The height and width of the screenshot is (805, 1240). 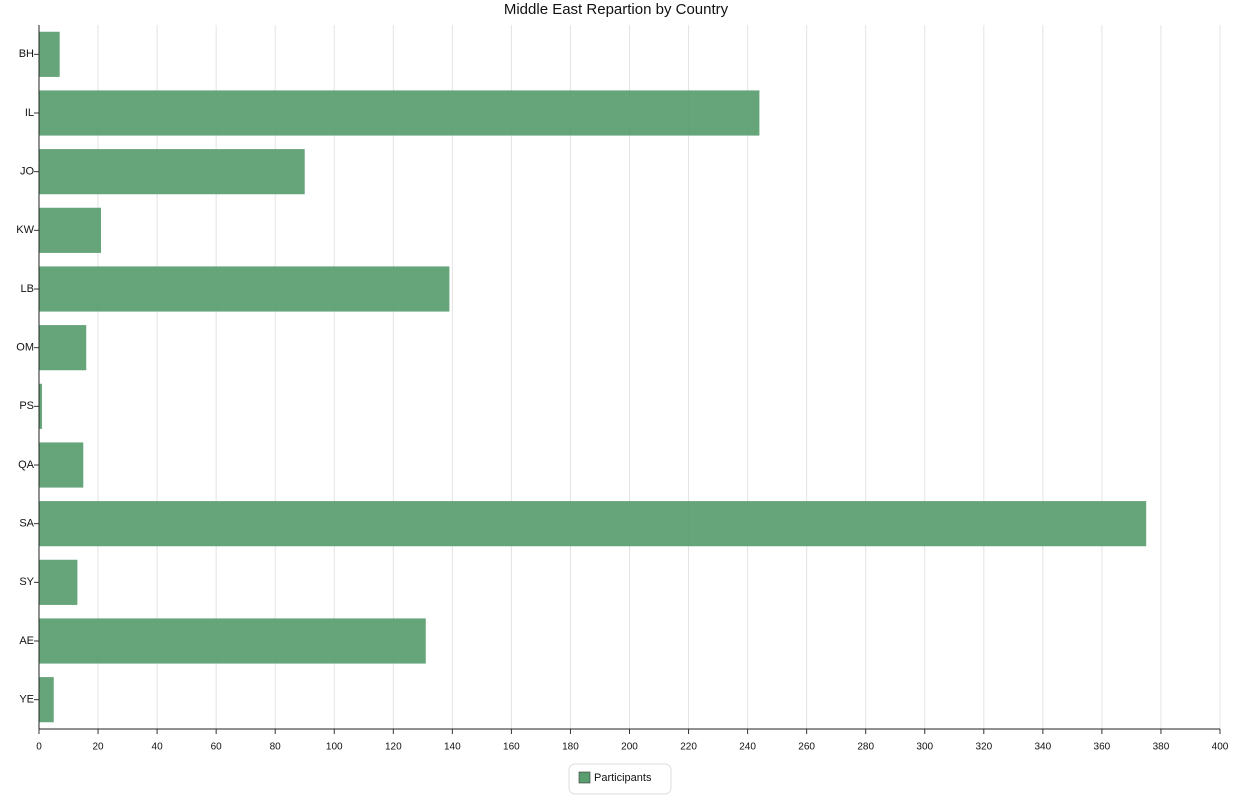 What do you see at coordinates (26, 524) in the screenshot?
I see `y-tick-label: SA` at bounding box center [26, 524].